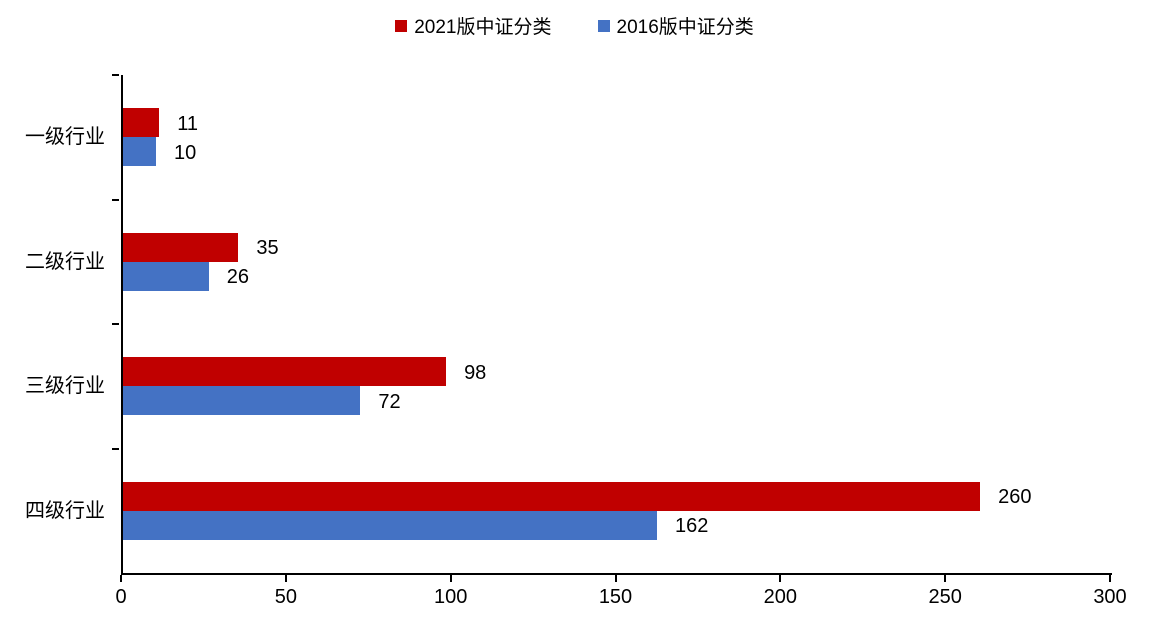 The width and height of the screenshot is (1149, 621). What do you see at coordinates (121, 597) in the screenshot?
I see `x-axis-tick-label: 0` at bounding box center [121, 597].